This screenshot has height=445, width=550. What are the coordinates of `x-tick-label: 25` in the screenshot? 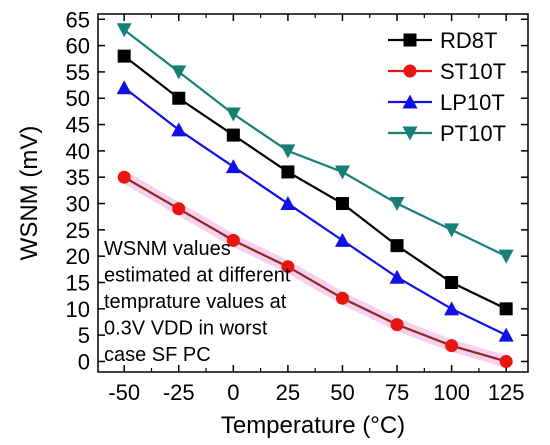 It's located at (288, 392).